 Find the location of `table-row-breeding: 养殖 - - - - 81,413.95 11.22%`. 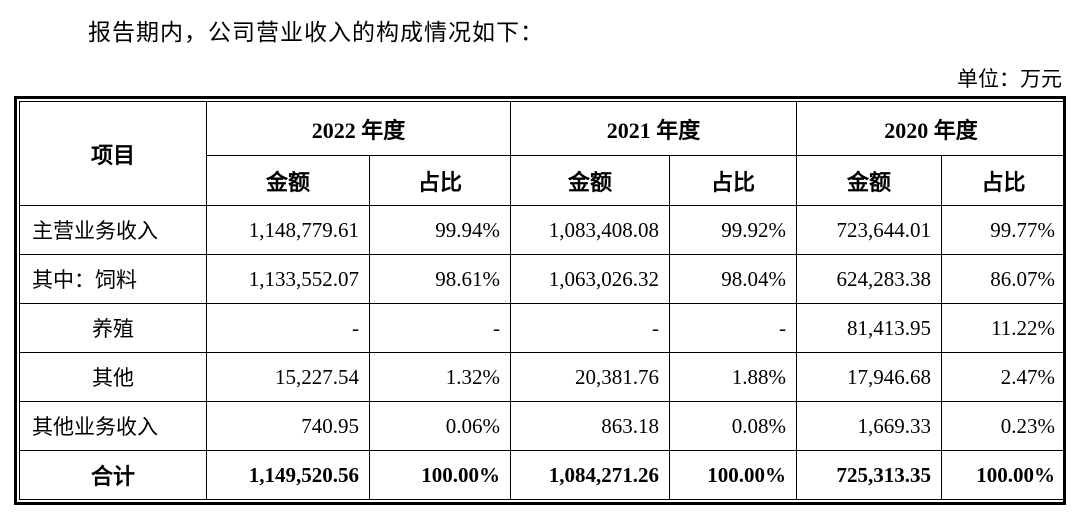

table-row-breeding: 养殖 - - - - 81,413.95 11.22% is located at coordinates (543, 328).